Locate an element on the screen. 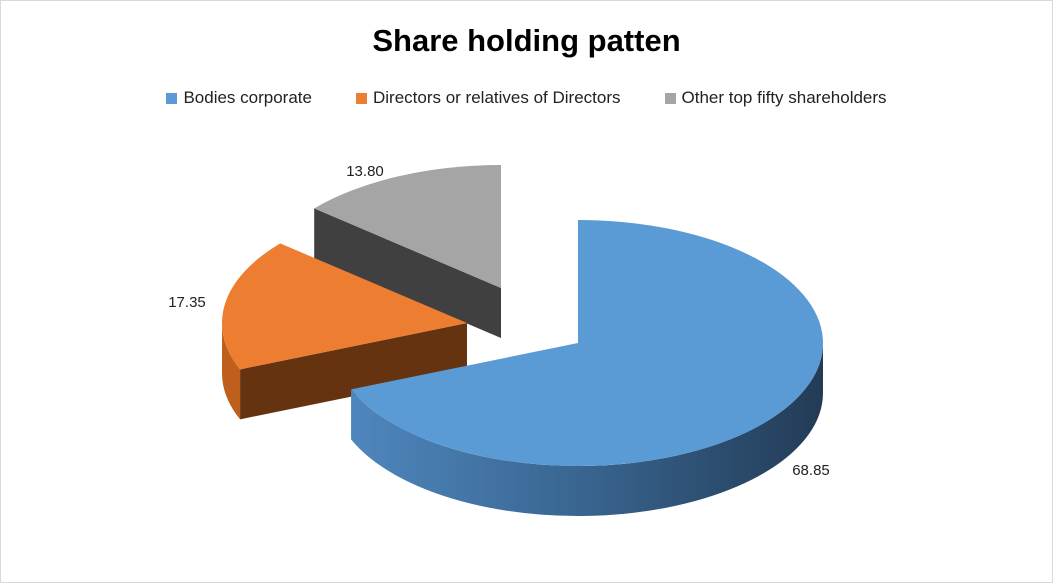 The height and width of the screenshot is (583, 1053). data-label-other-top-fifty: 13.80 is located at coordinates (365, 171).